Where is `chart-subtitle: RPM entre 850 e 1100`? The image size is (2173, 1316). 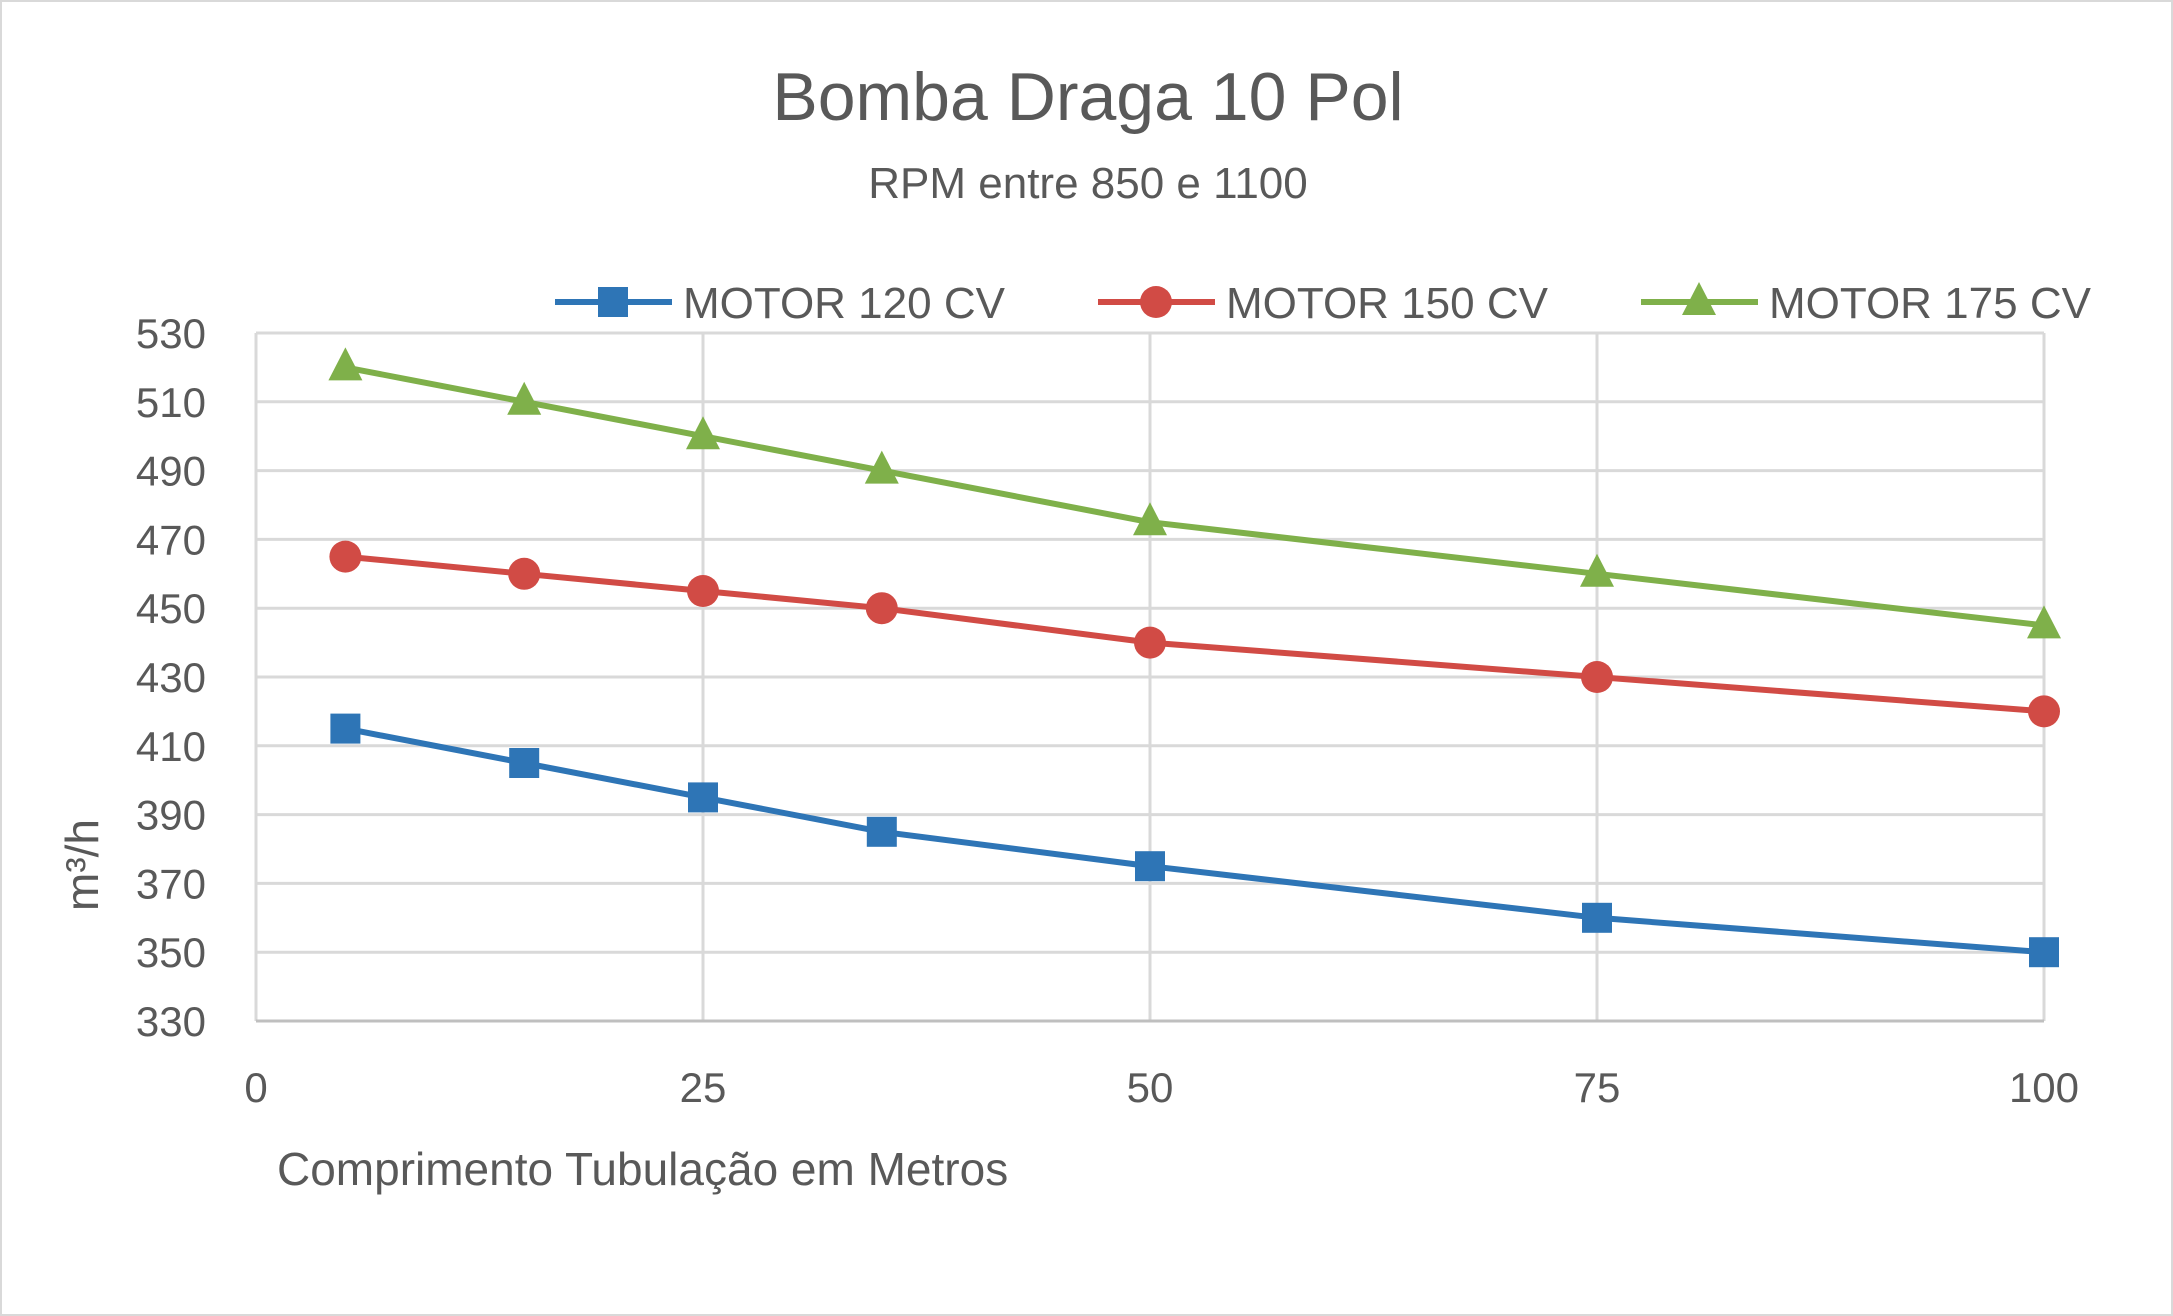 chart-subtitle: RPM entre 850 e 1100 is located at coordinates (1087, 183).